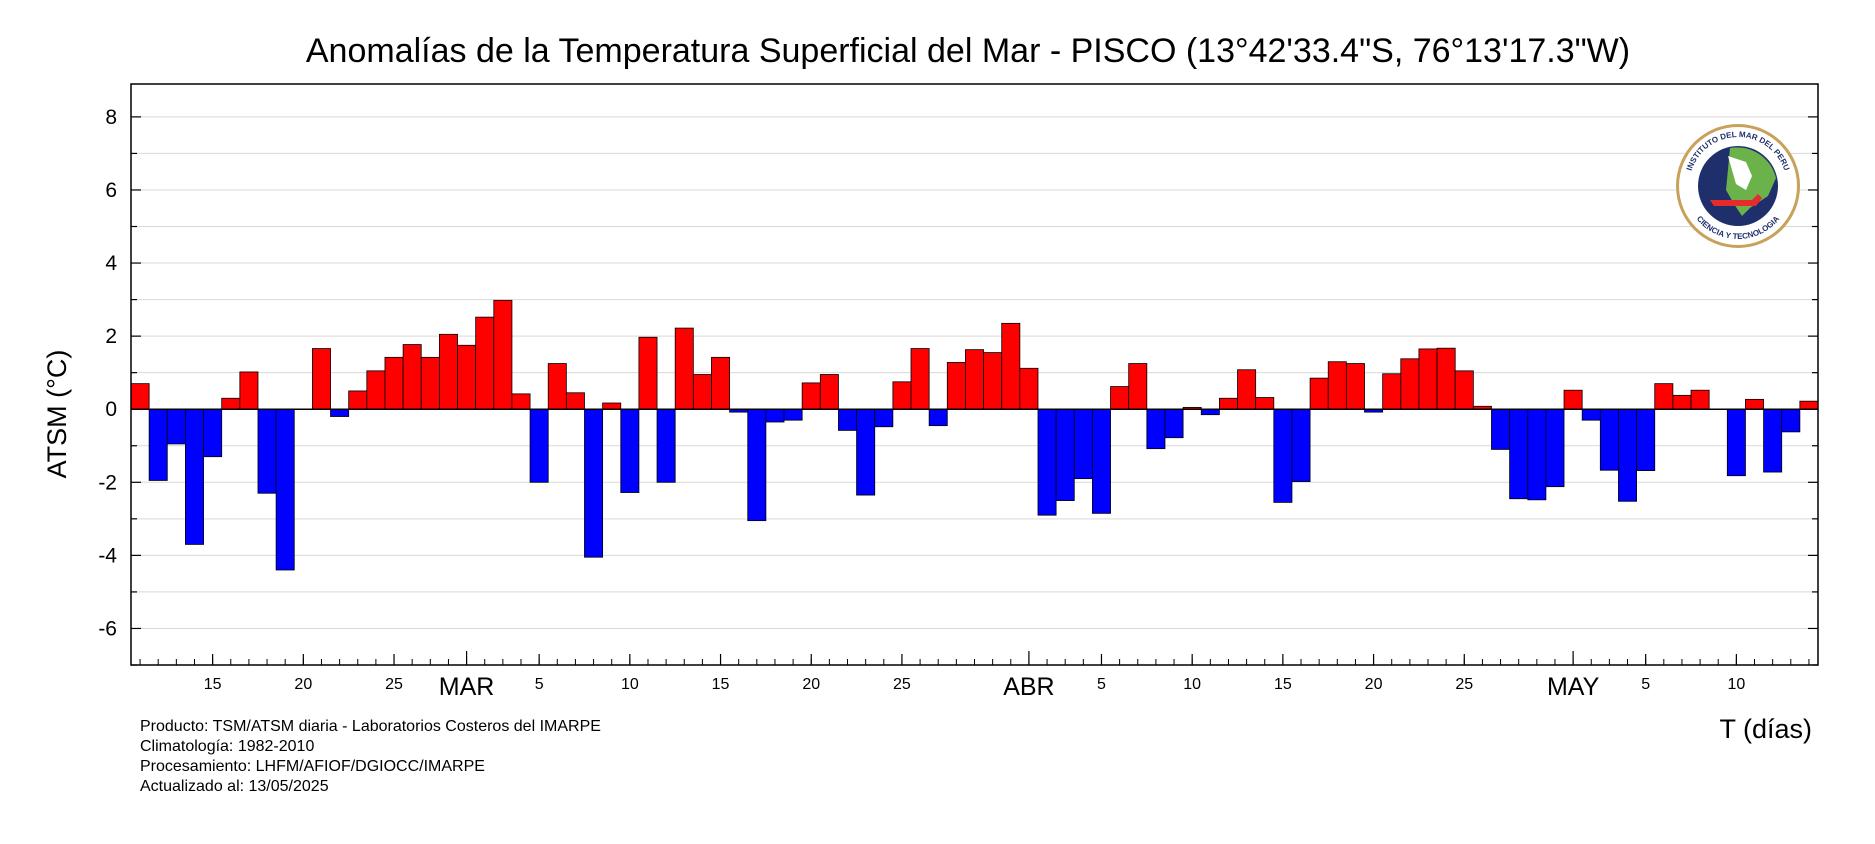  Describe the element at coordinates (107, 482) in the screenshot. I see `y-tick-label: -2` at that location.